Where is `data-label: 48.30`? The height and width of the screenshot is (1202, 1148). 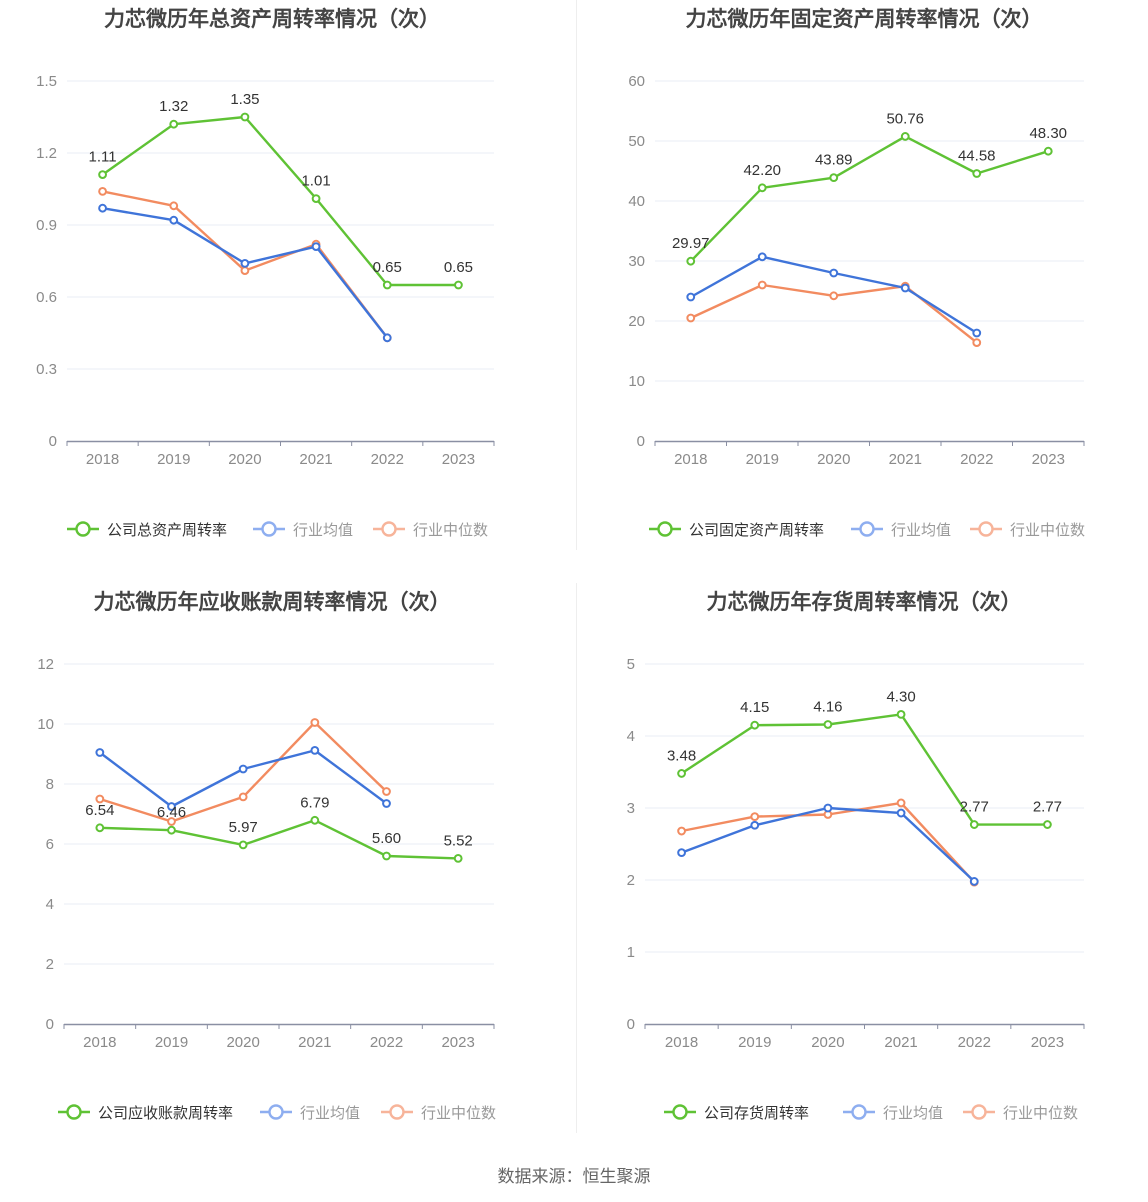
data-label: 48.30 is located at coordinates (1048, 133).